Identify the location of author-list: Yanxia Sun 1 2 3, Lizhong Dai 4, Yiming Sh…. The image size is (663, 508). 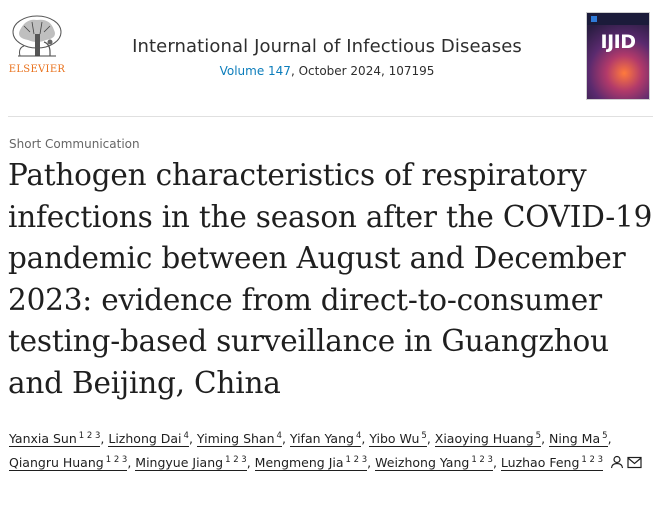
(334, 451).